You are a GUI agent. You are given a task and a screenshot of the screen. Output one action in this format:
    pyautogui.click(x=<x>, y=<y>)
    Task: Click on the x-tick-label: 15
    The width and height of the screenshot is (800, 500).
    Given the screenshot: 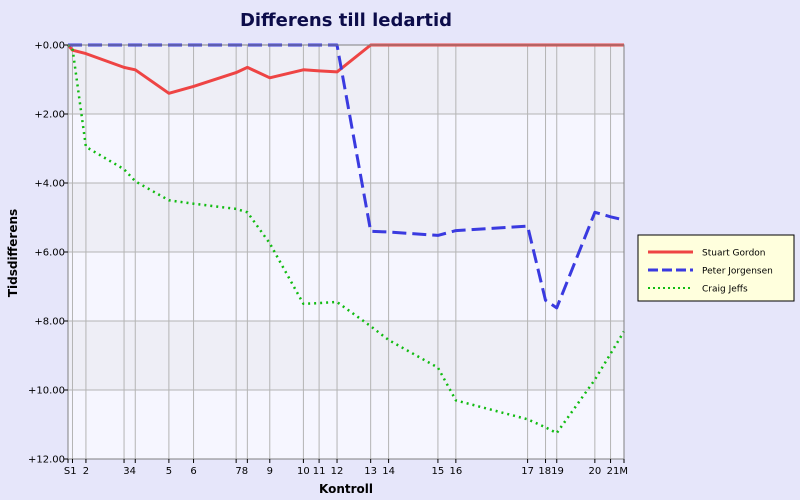 What is the action you would take?
    pyautogui.click(x=438, y=471)
    